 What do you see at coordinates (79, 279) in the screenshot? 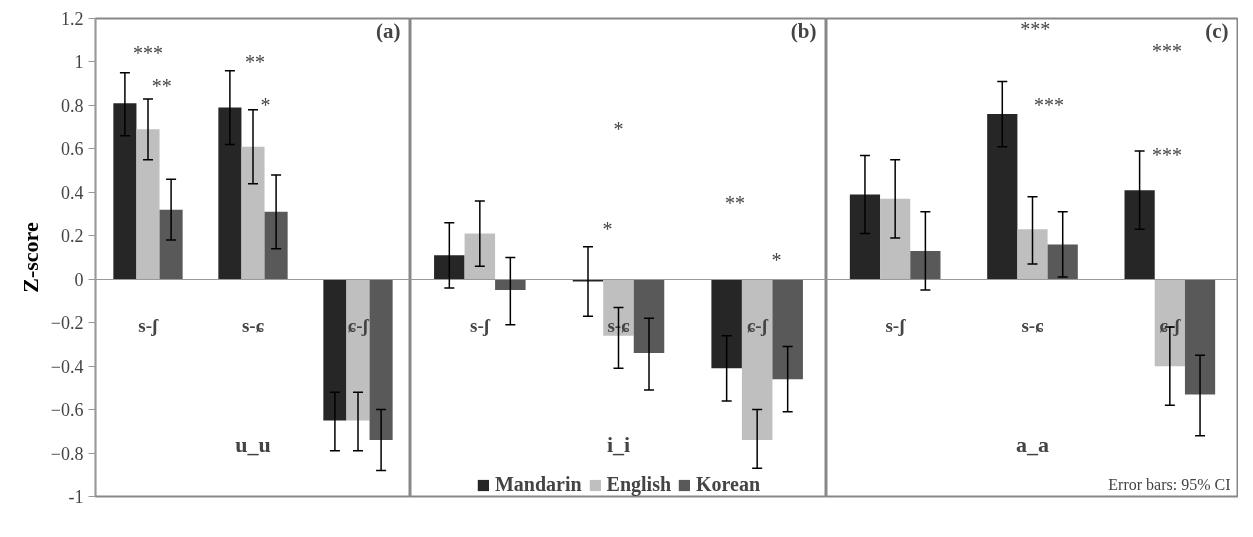
I see `y-tick-label: 0` at bounding box center [79, 279].